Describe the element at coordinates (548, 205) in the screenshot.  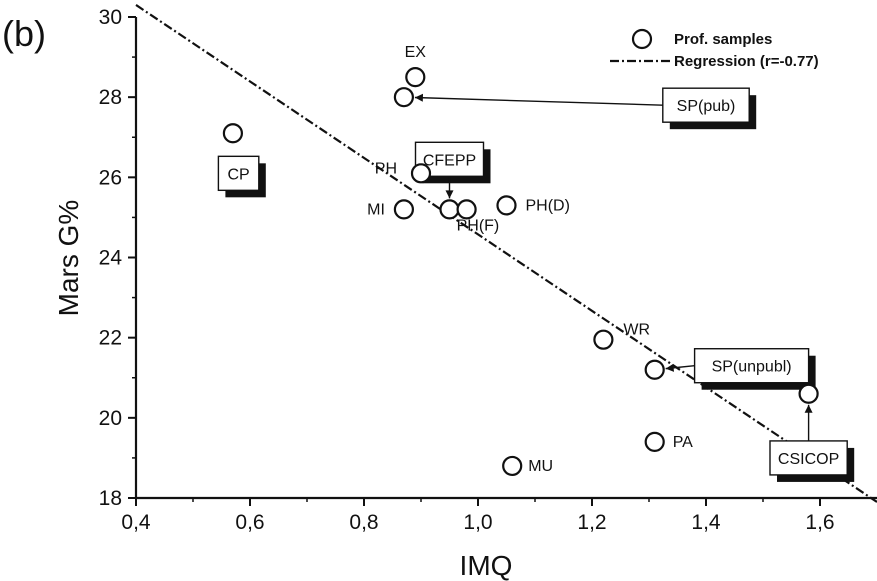
I see `data-point-label: PH(D)` at that location.